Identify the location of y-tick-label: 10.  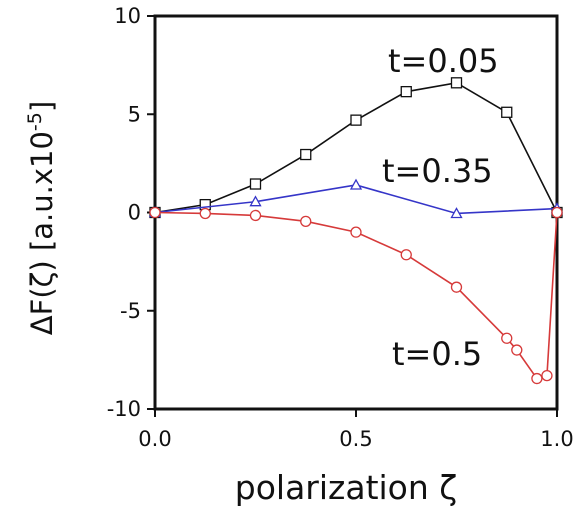
(127, 16).